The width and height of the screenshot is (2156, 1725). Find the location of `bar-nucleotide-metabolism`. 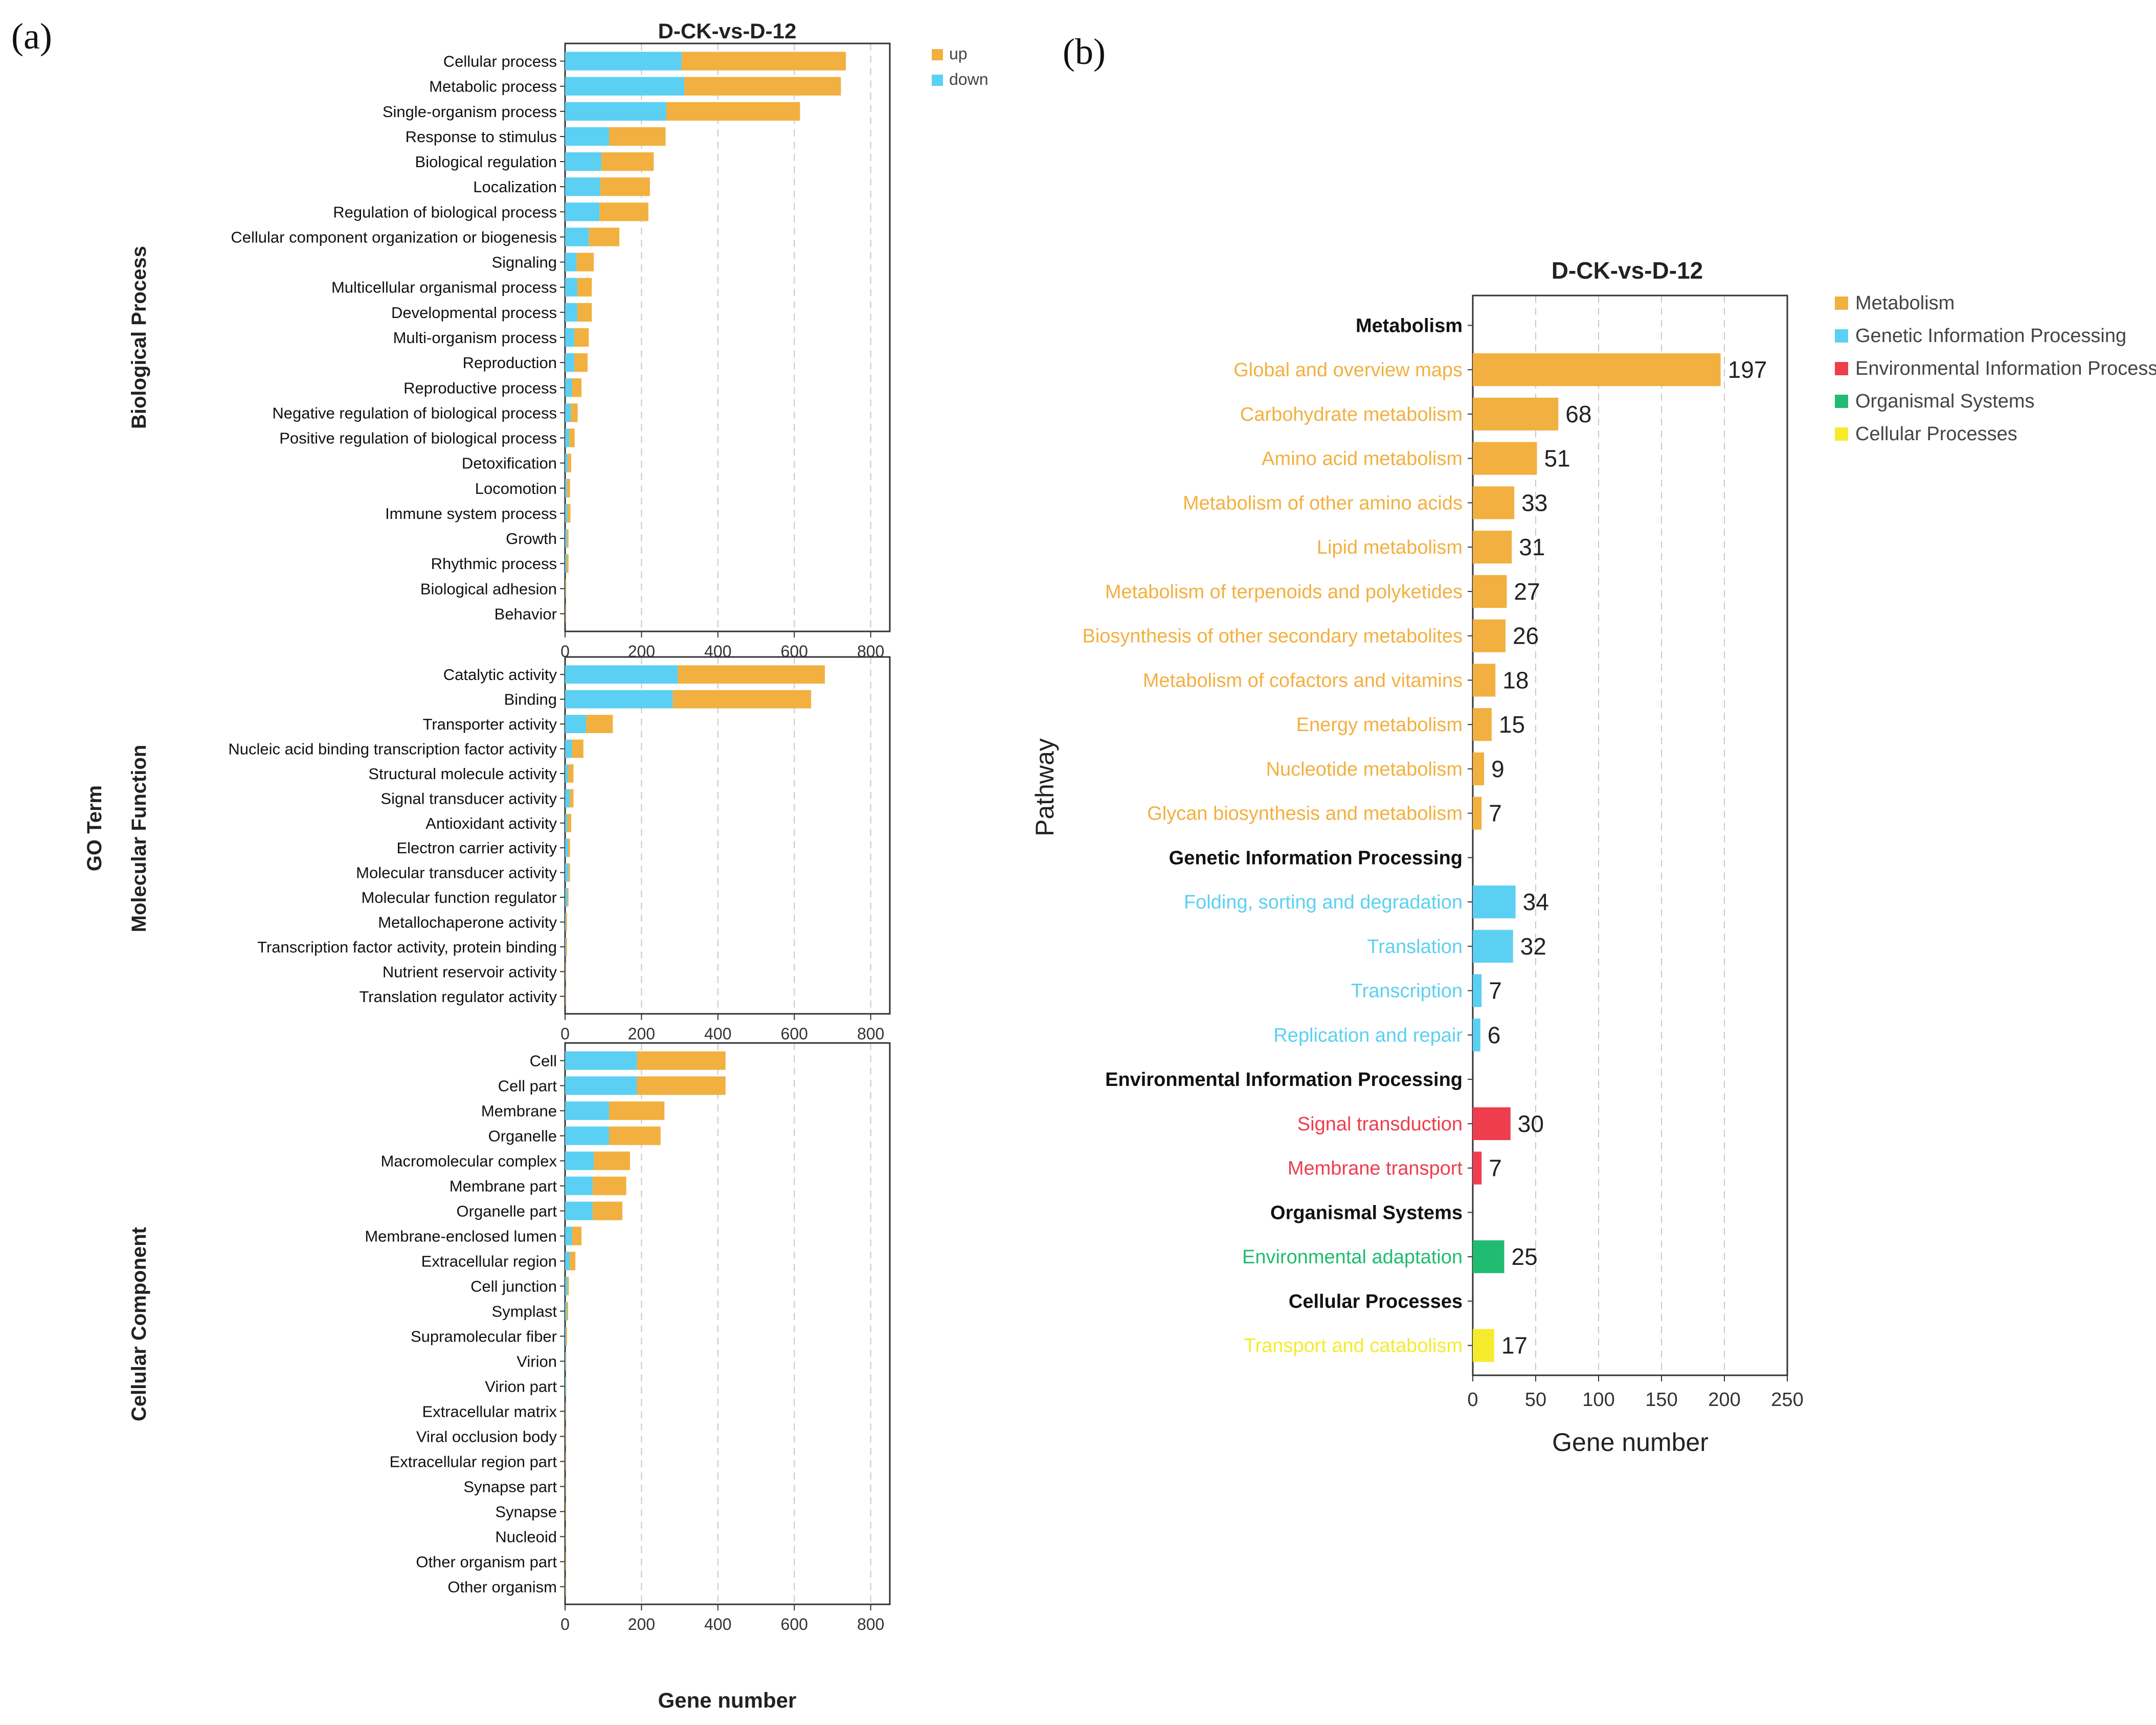

bar-nucleotide-metabolism is located at coordinates (1479, 768).